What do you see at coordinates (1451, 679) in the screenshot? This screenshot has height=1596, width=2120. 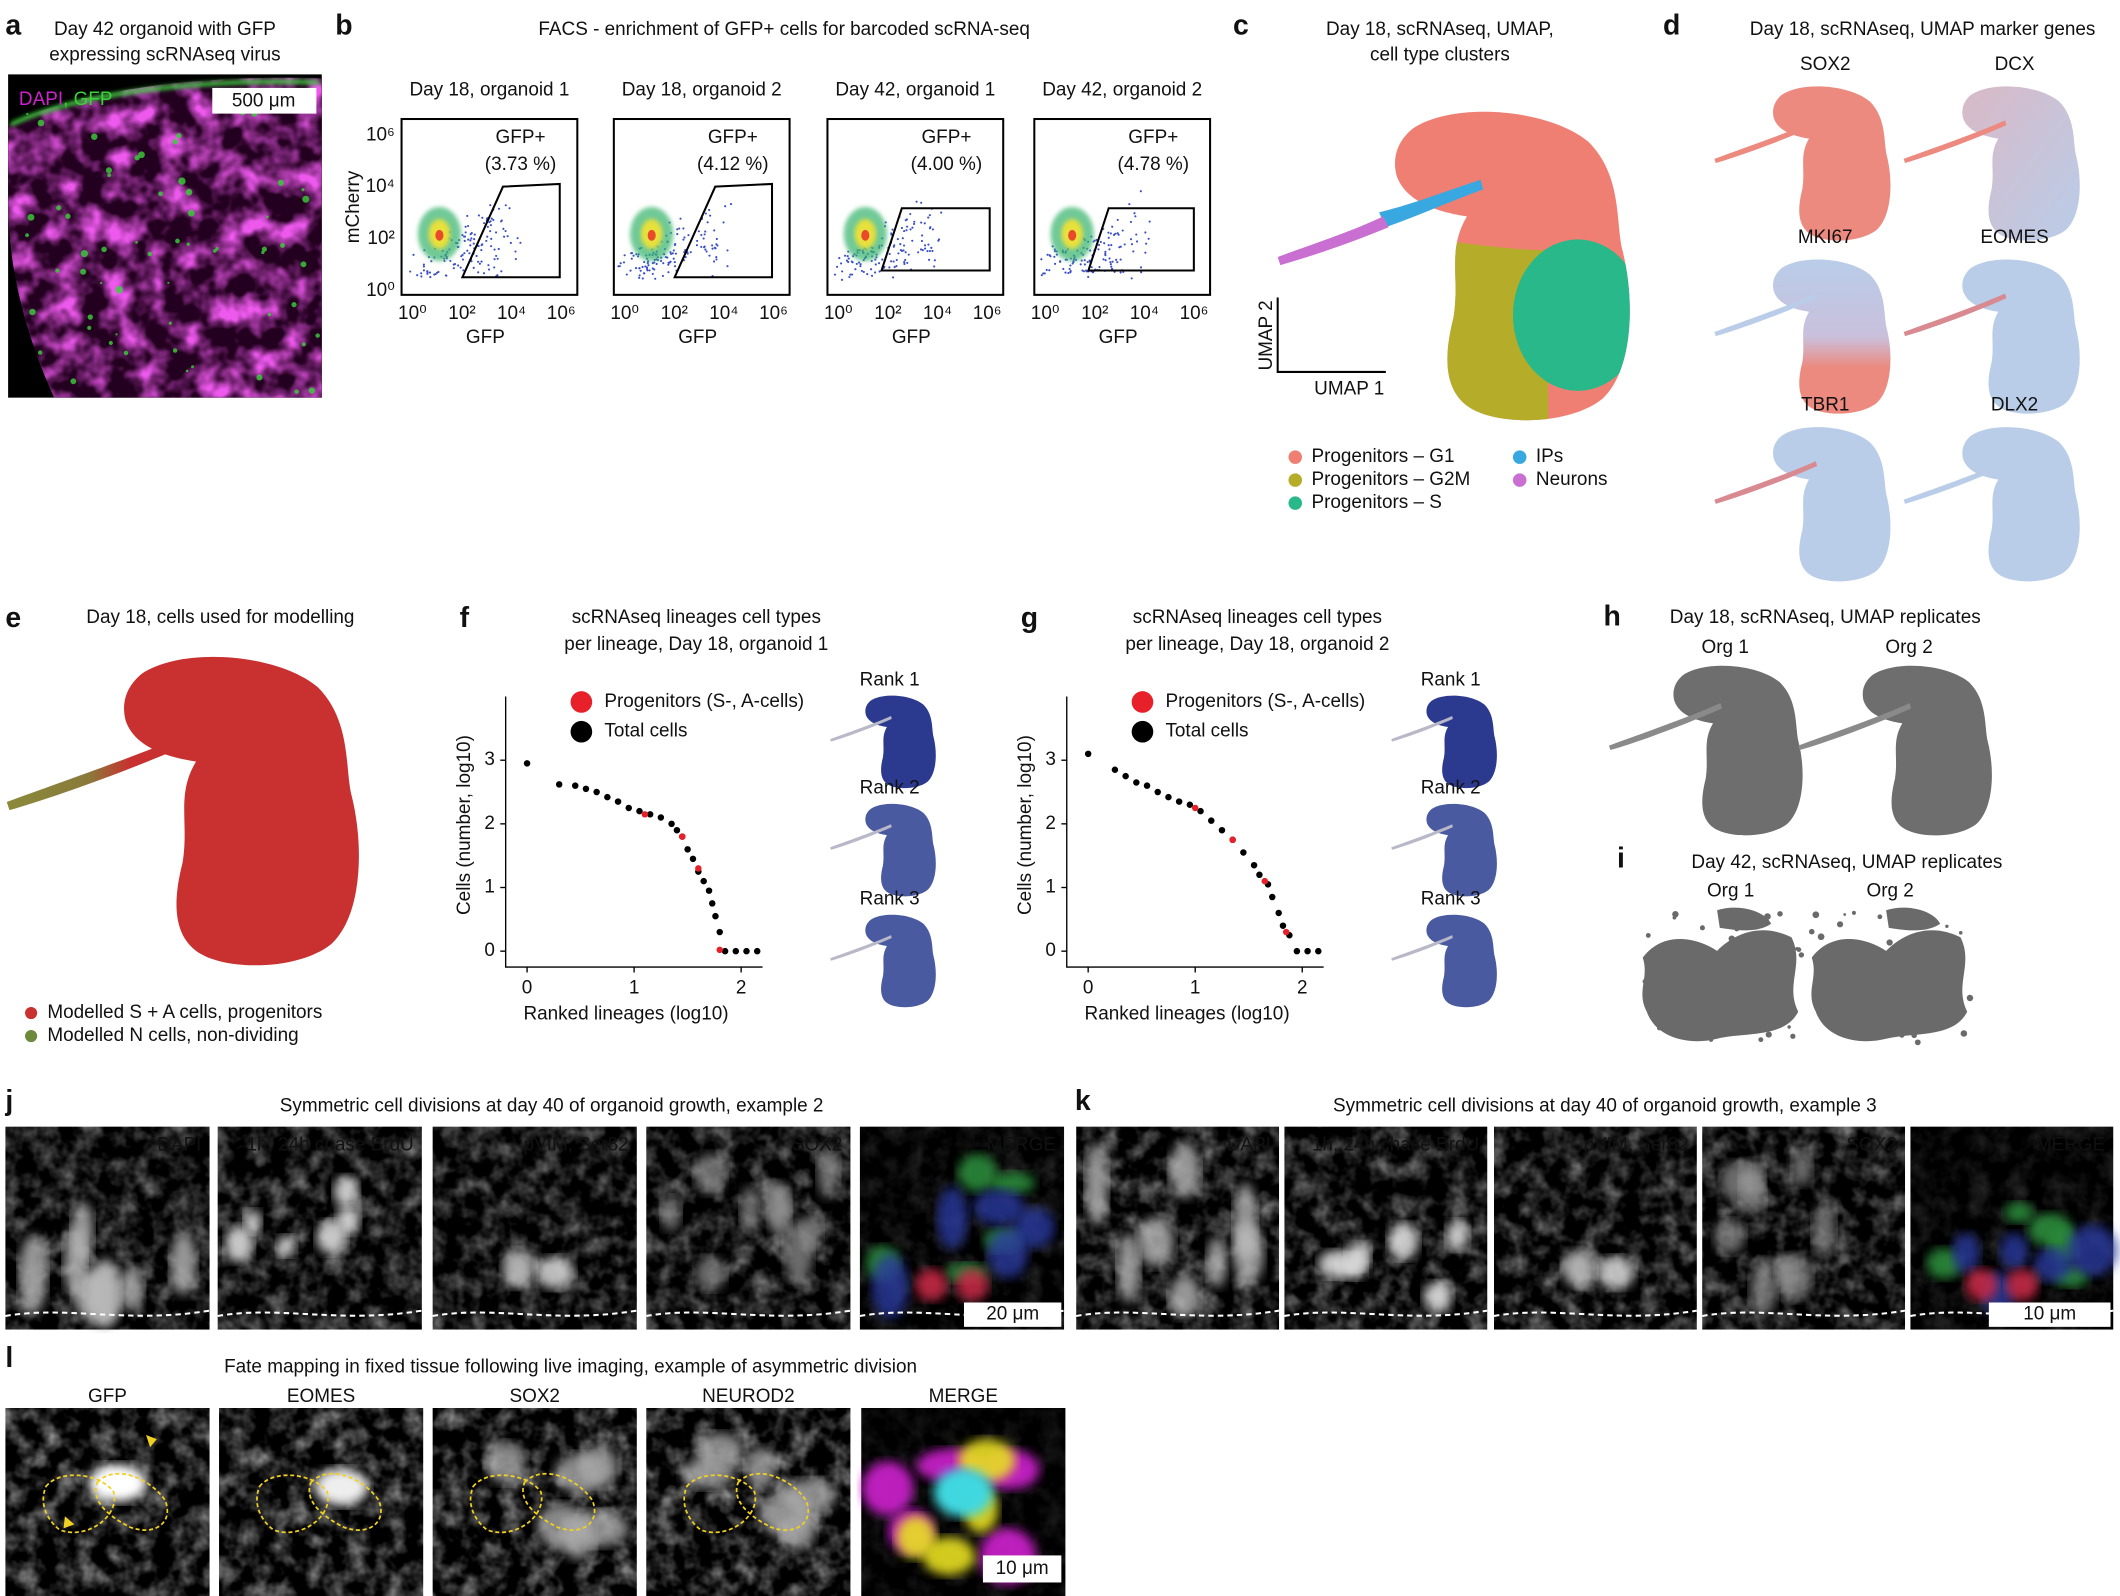 I see `rank-label: Rank 1` at bounding box center [1451, 679].